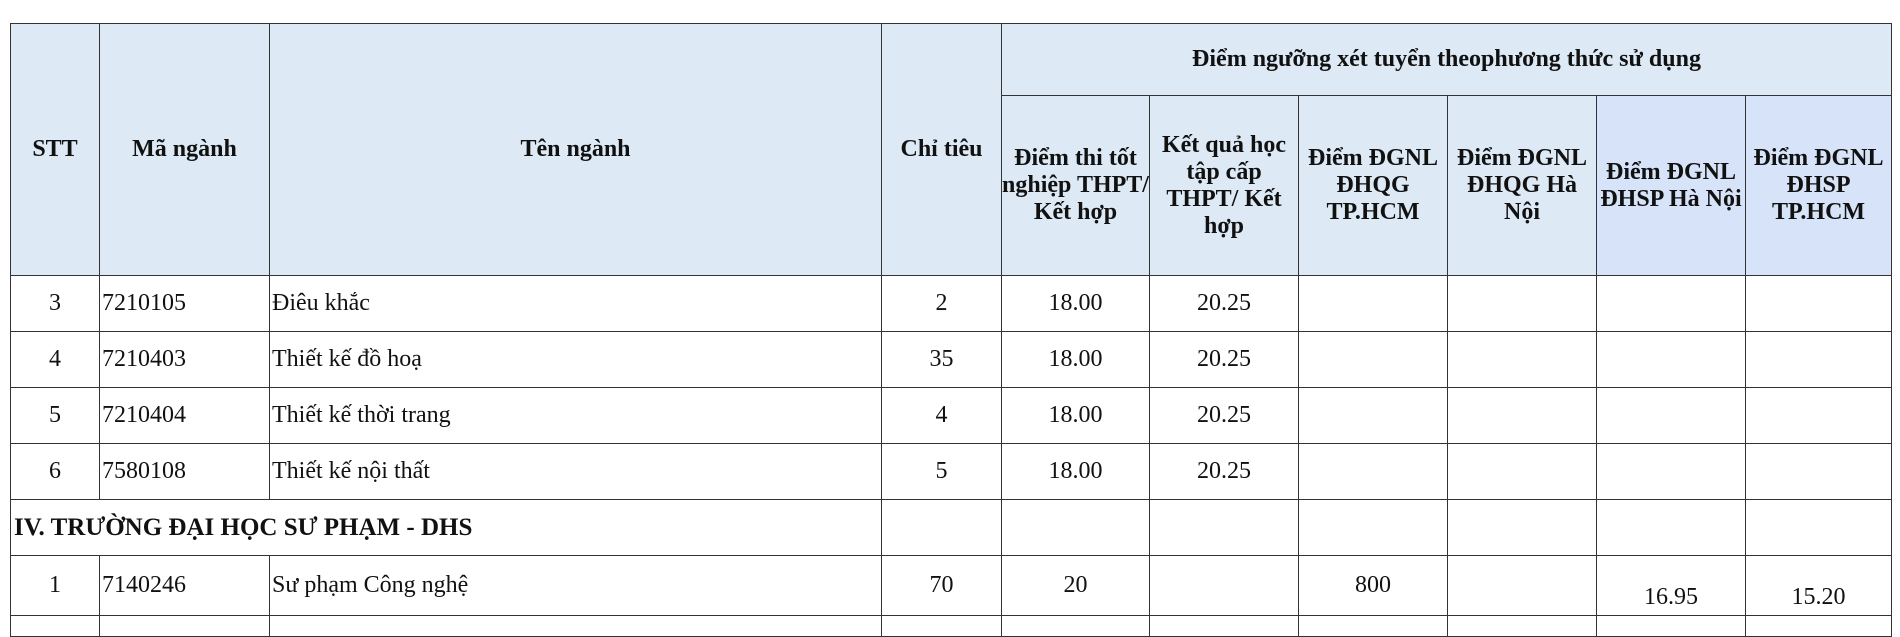  I want to click on ten-nganh-cell: Điêu khắc, so click(575, 303).